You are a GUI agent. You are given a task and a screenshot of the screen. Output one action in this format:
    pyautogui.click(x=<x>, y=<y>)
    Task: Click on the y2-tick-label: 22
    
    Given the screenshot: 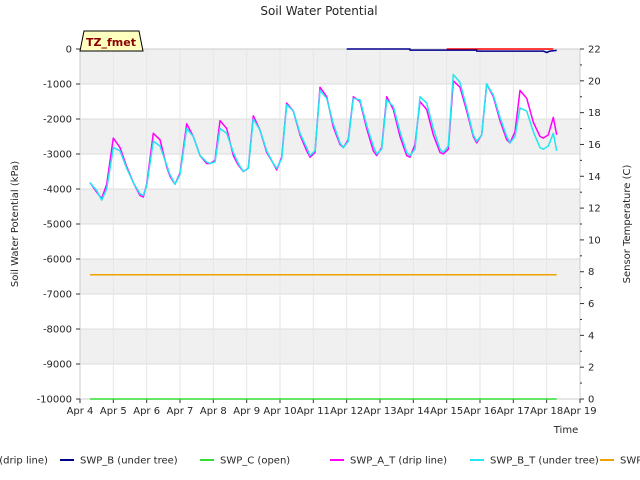 What is the action you would take?
    pyautogui.click(x=594, y=50)
    